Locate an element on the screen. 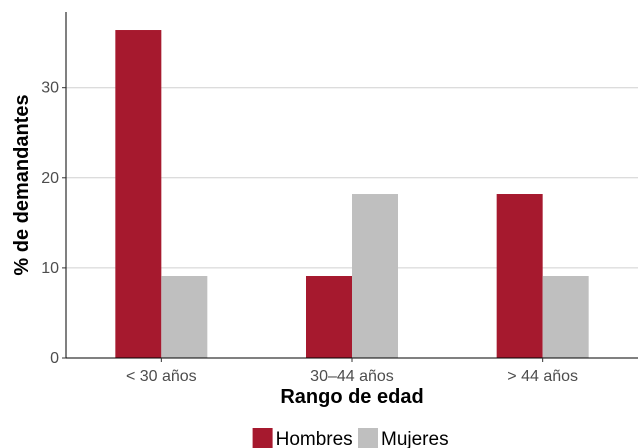 Image resolution: width=638 pixels, height=448 pixels. legend: Hombres Mujeres is located at coordinates (350, 438).